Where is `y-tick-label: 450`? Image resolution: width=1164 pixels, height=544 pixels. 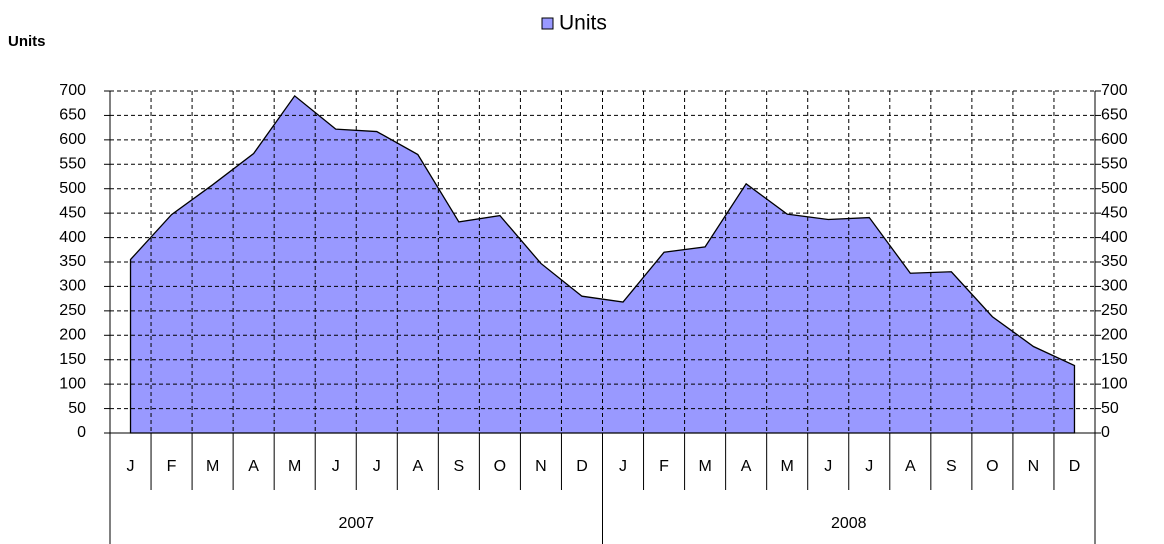 y-tick-label: 450 is located at coordinates (72, 212).